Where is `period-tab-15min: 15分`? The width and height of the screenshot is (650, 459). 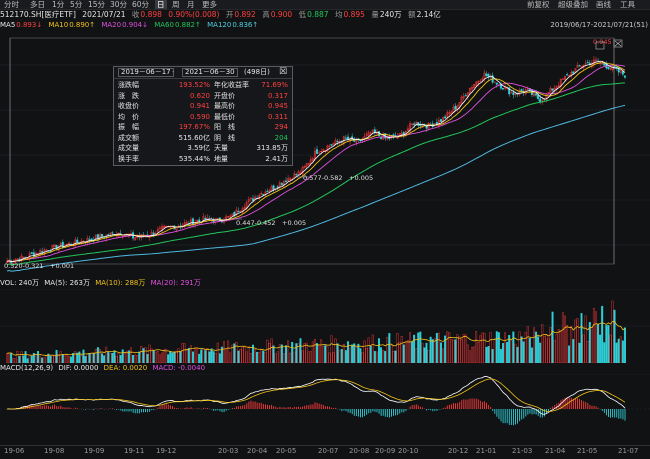 period-tab-15min: 15分 is located at coordinates (96, 4).